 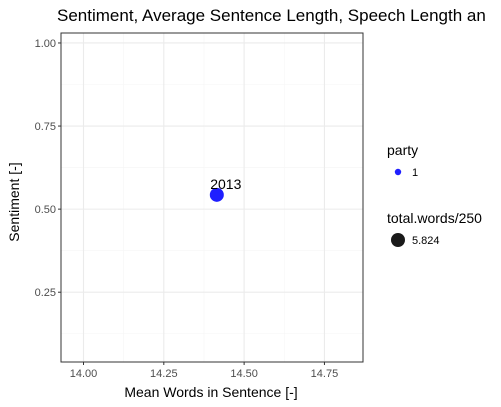 I want to click on data-point, so click(x=216, y=194).